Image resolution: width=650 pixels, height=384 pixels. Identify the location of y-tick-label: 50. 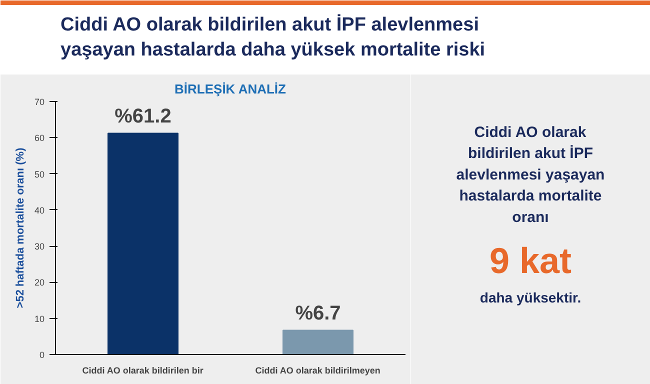
(39, 174).